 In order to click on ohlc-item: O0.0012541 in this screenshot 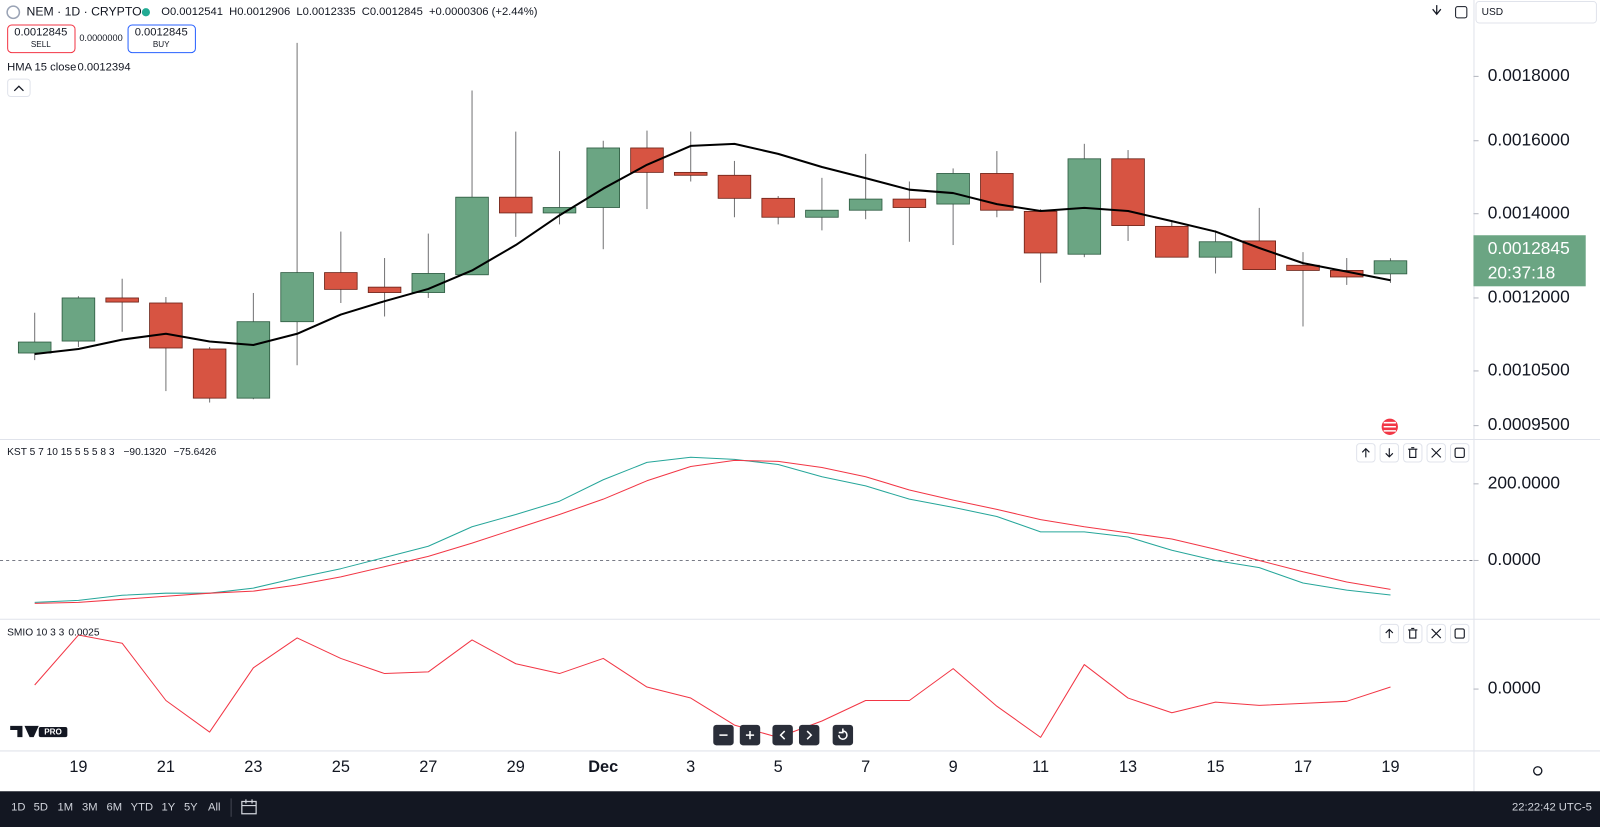, I will do `click(192, 12)`.